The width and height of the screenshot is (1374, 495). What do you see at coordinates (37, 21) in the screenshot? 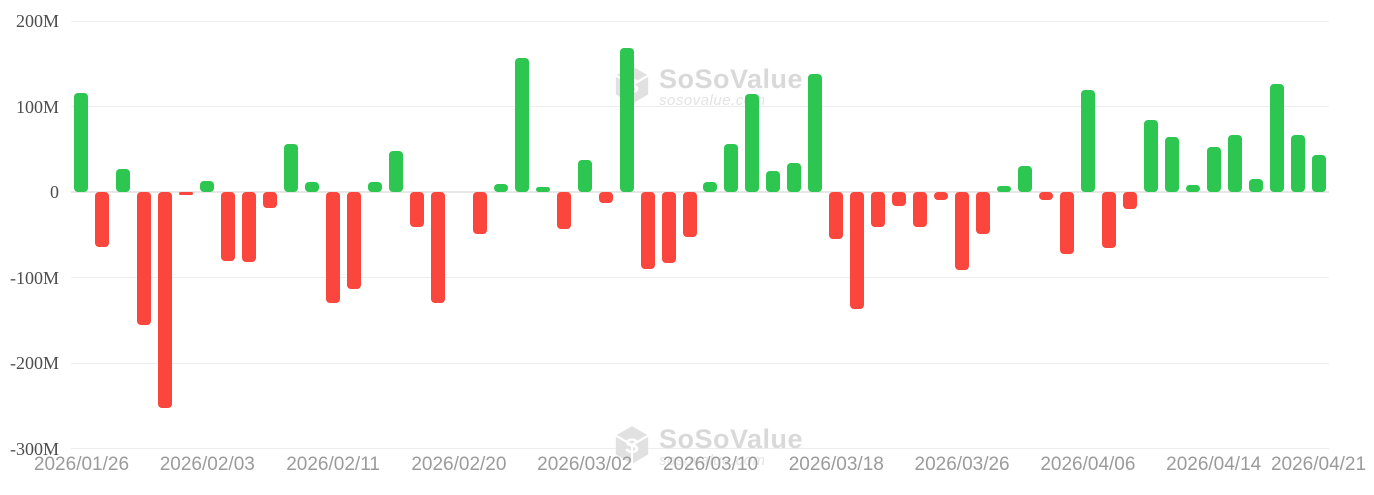
I see `y-axis-tick-label: 200M` at bounding box center [37, 21].